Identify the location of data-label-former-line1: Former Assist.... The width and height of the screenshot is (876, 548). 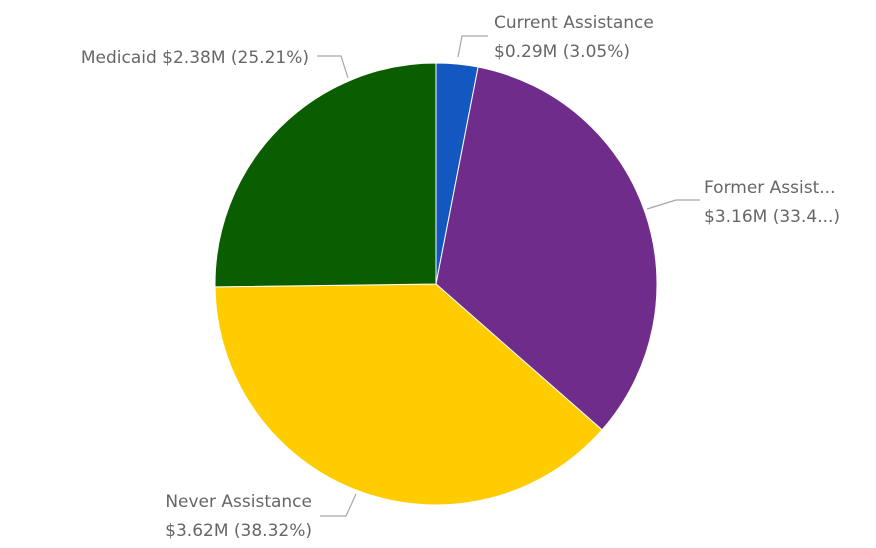
(769, 188).